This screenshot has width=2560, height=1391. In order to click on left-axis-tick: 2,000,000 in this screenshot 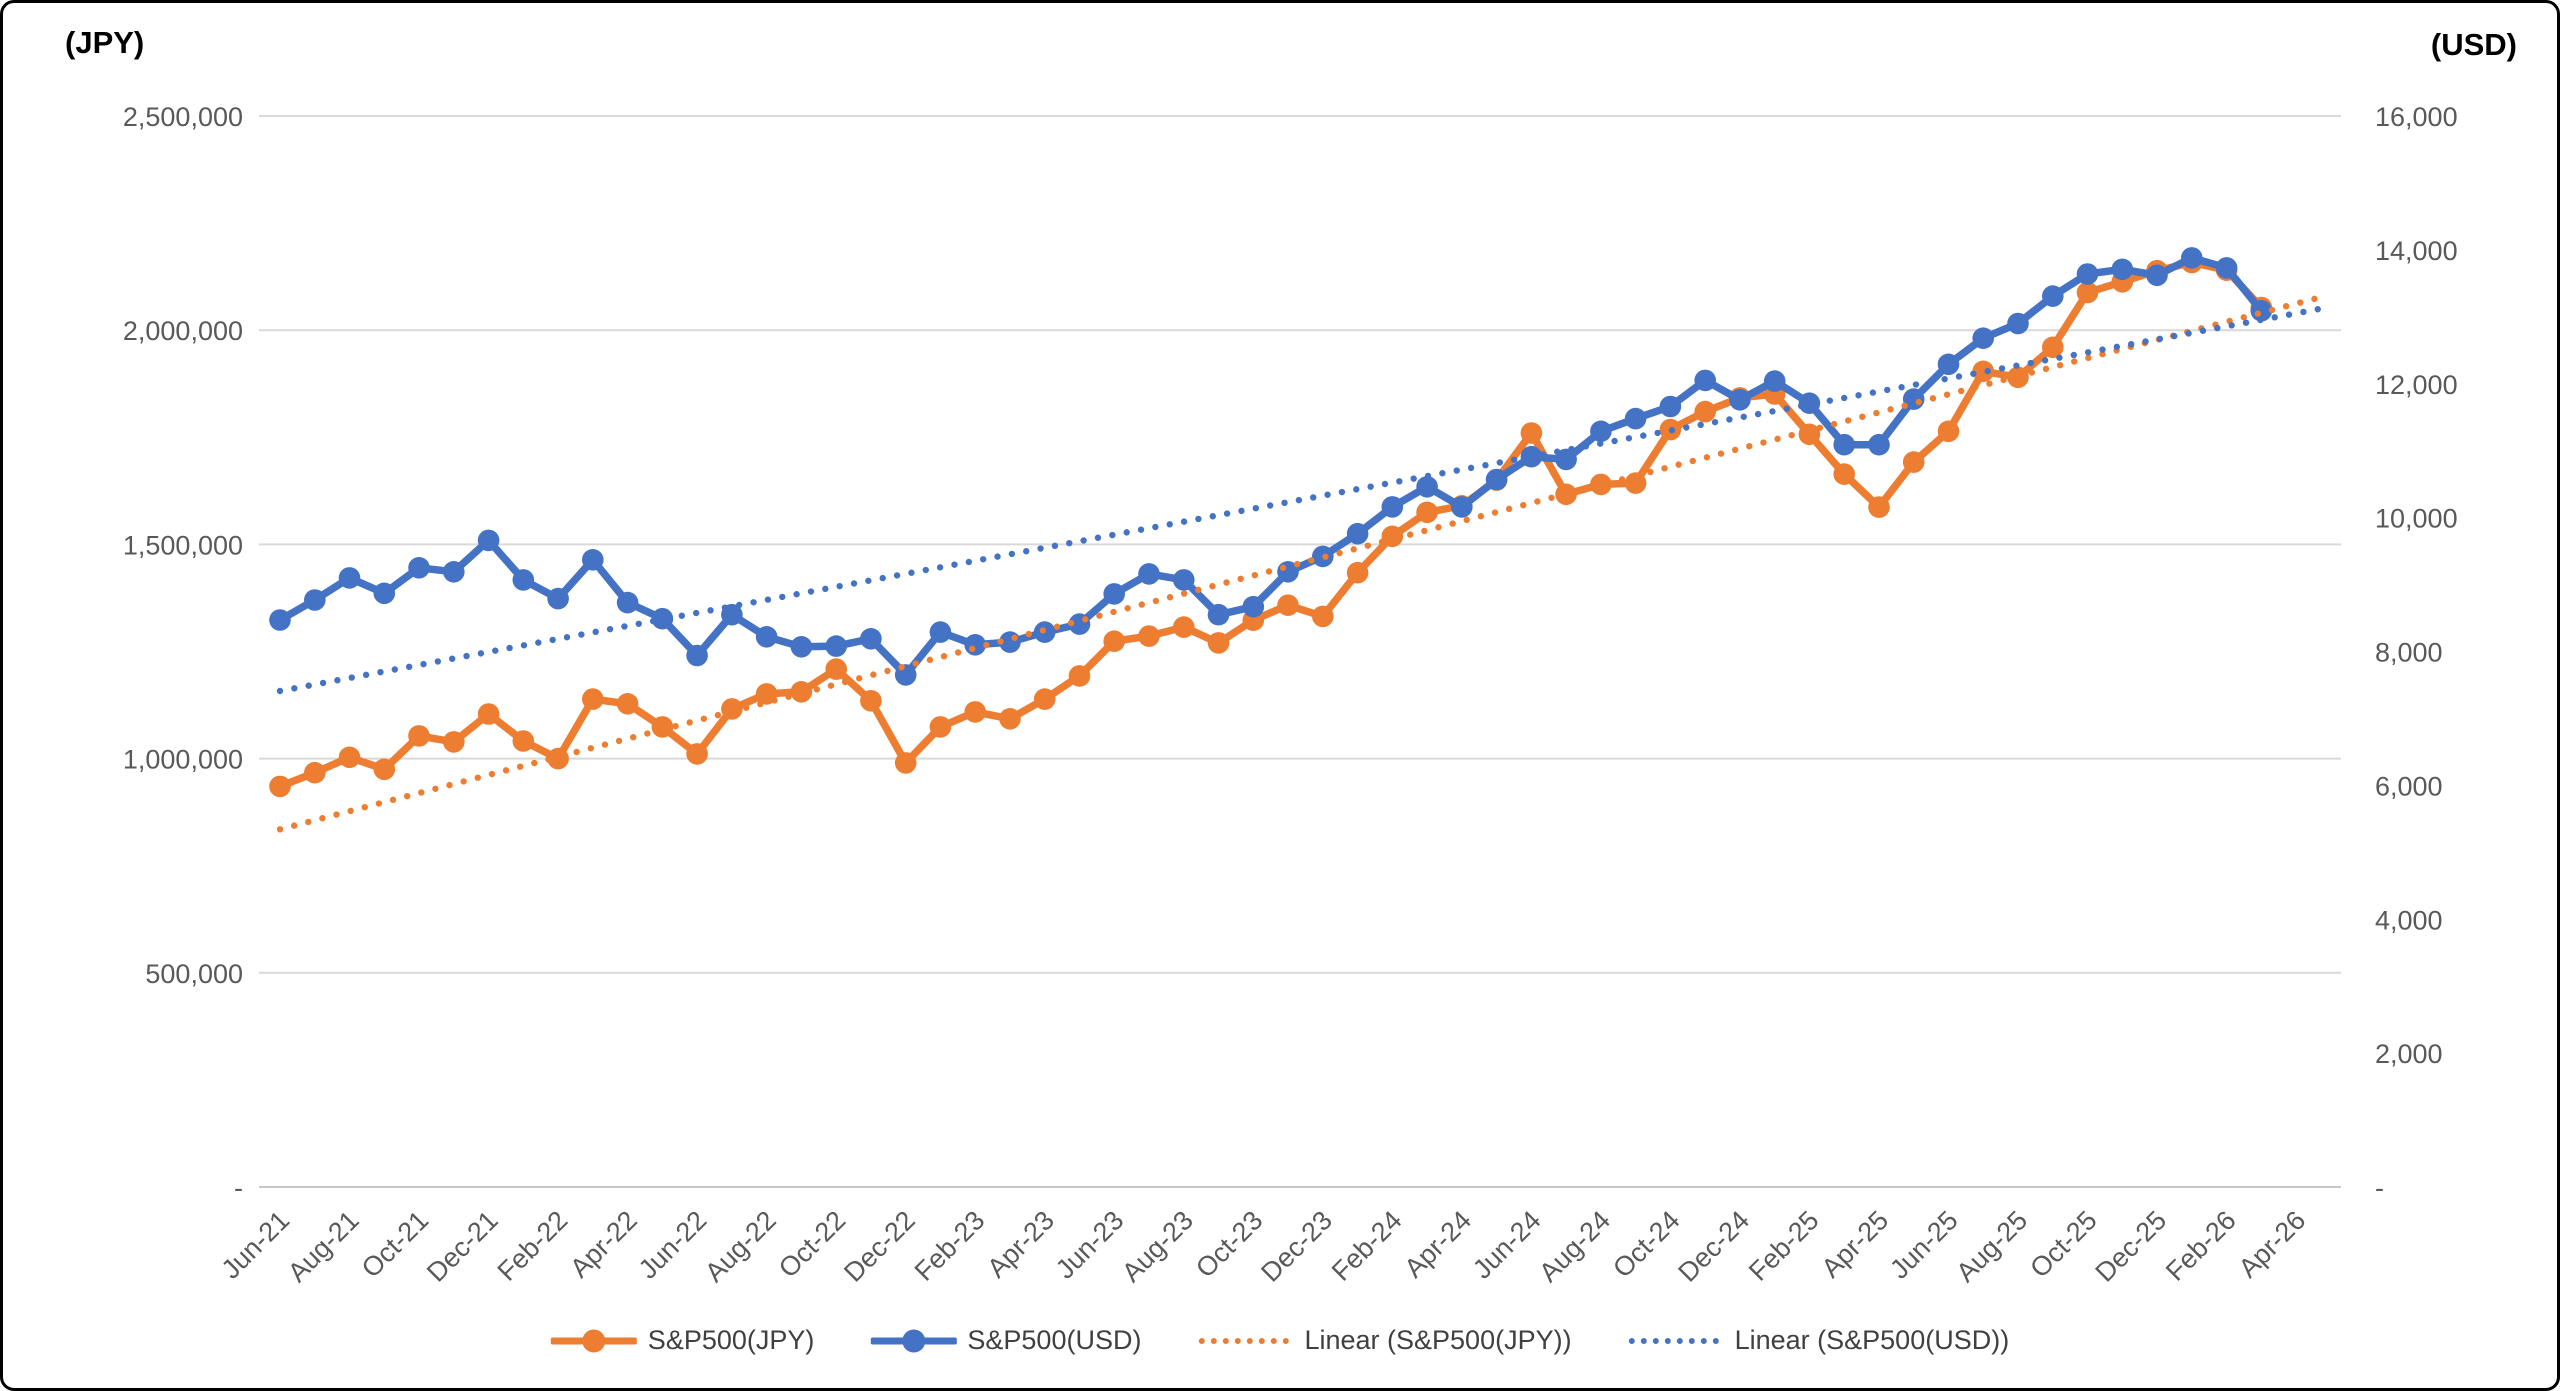, I will do `click(183, 331)`.